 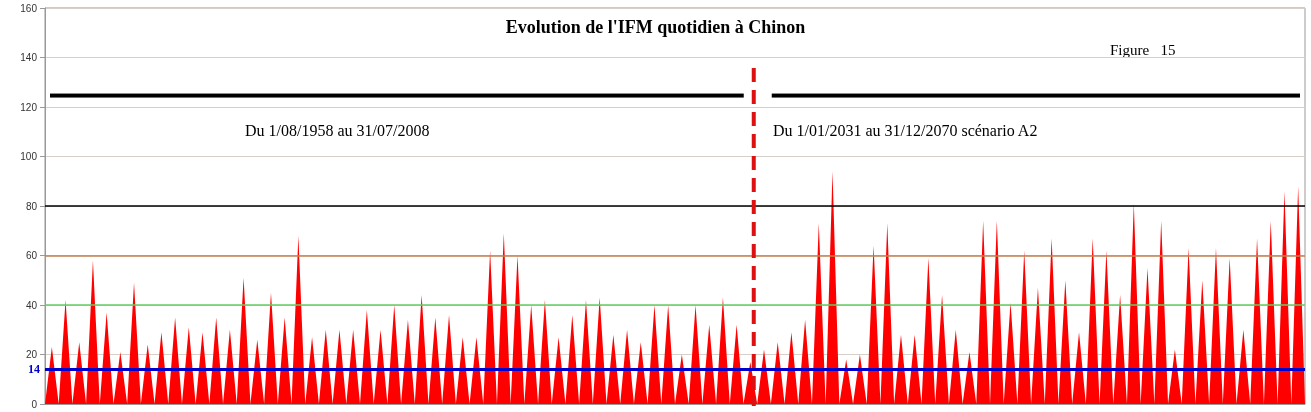 What do you see at coordinates (29, 107) in the screenshot?
I see `y-tick-label: 120` at bounding box center [29, 107].